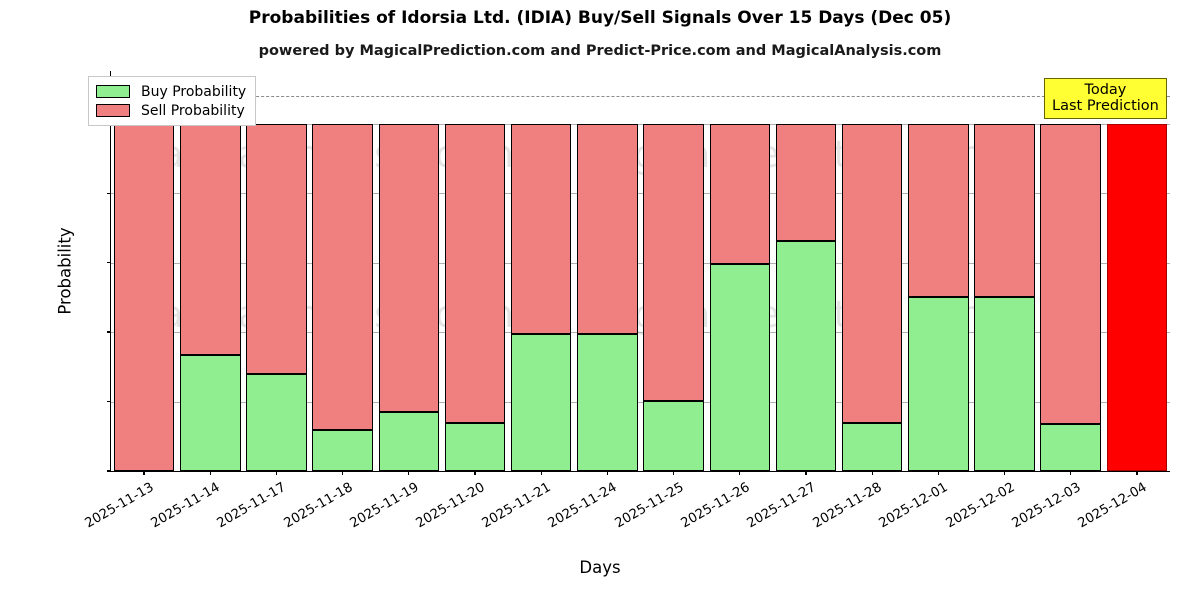 This screenshot has width=1200, height=600. I want to click on reference-dashed-line, so click(640, 96).